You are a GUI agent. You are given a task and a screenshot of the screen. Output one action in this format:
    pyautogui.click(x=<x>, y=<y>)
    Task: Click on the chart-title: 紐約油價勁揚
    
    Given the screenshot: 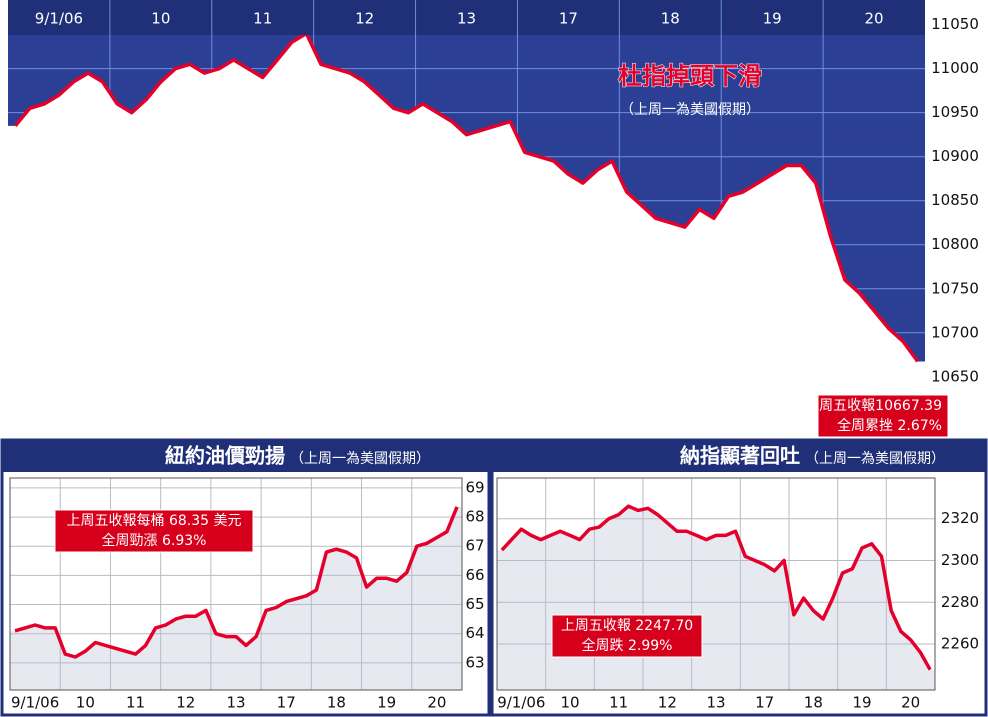 What is the action you would take?
    pyautogui.click(x=225, y=456)
    